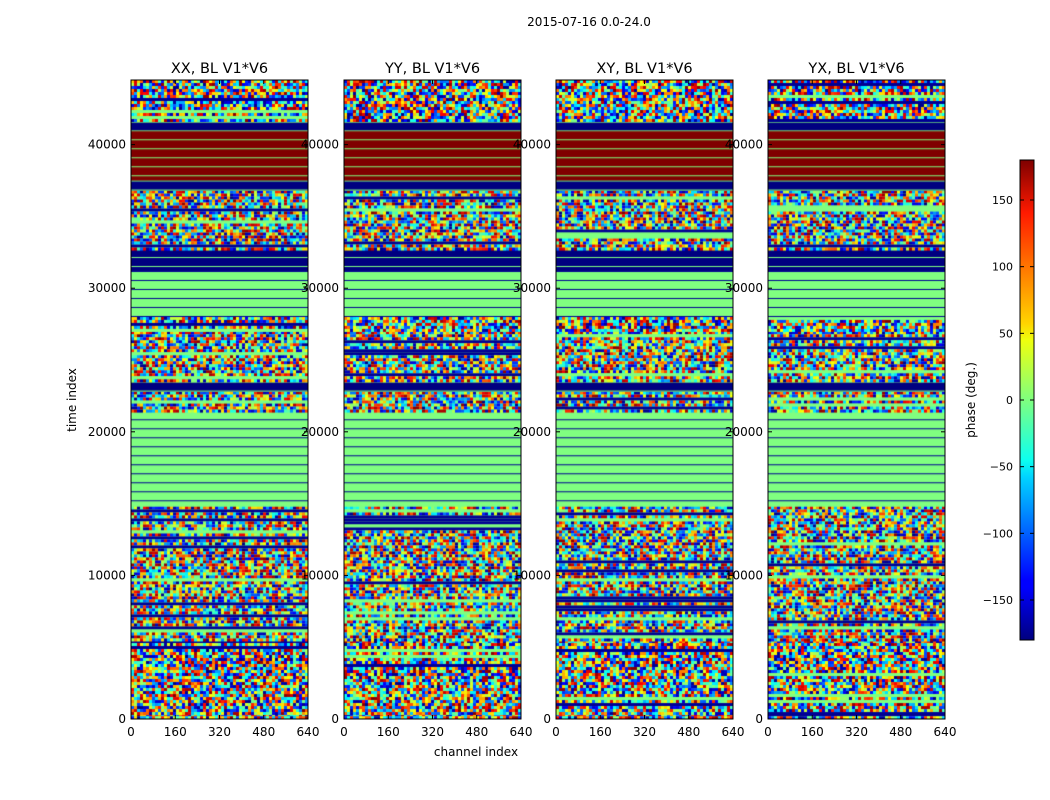 The width and height of the screenshot is (1050, 800). What do you see at coordinates (432, 69) in the screenshot?
I see `panel-1-title: YY, BL V1*V6` at bounding box center [432, 69].